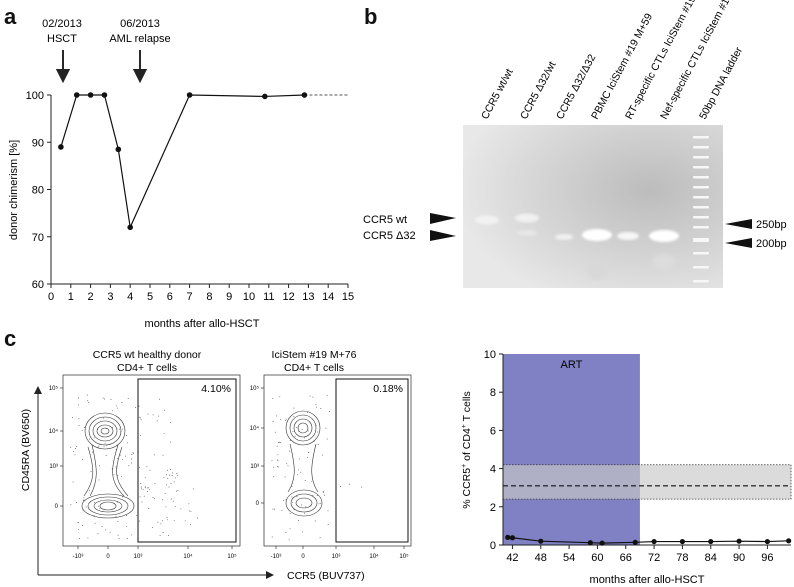 Image resolution: width=794 pixels, height=587 pixels. What do you see at coordinates (276, 557) in the screenshot?
I see `flow-x-tick-label: -10³` at bounding box center [276, 557].